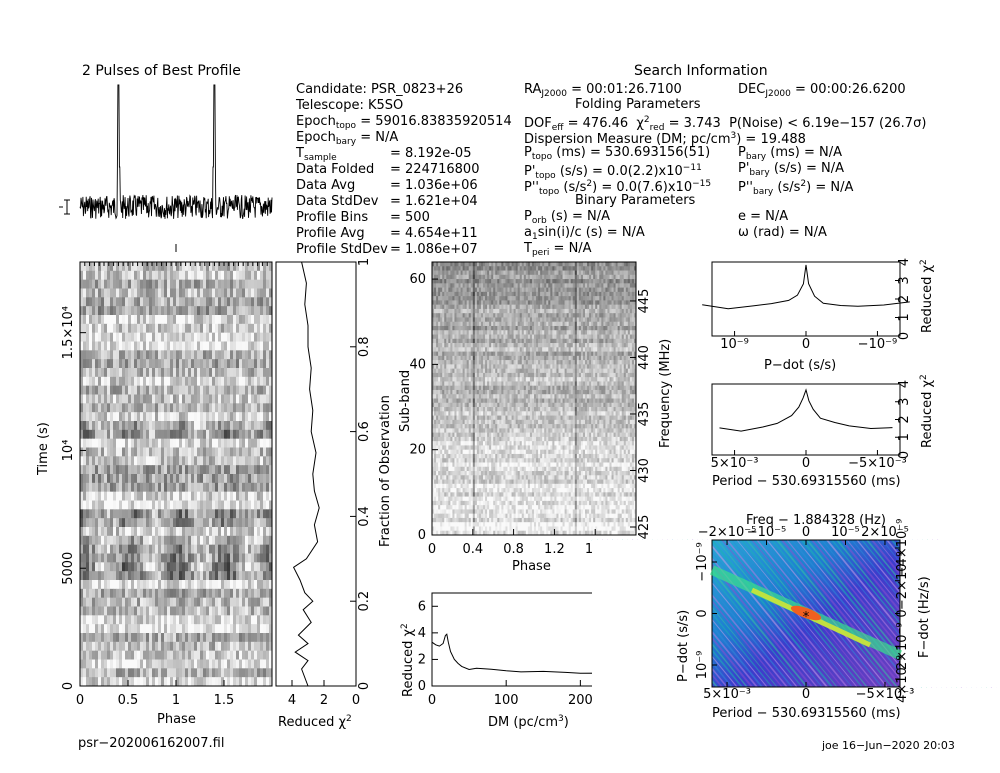 This screenshot has width=1000, height=773. I want to click on p-orb: Porb (s) = N/A, so click(567, 217).